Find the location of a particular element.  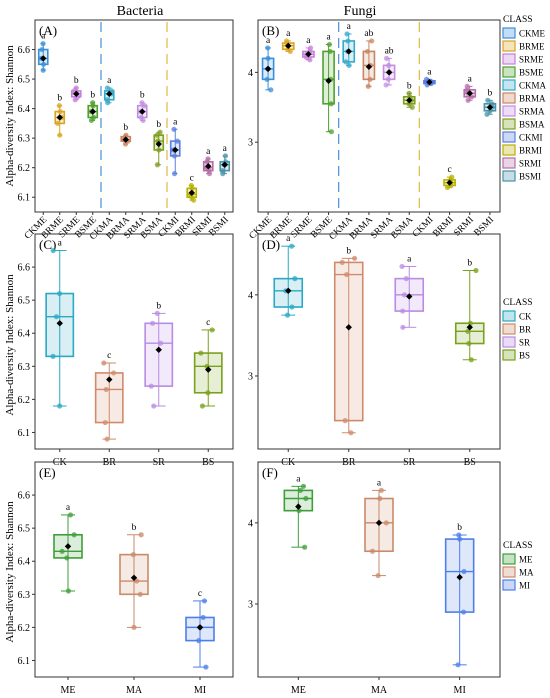

box-BS: bBS is located at coordinates (469, 363).